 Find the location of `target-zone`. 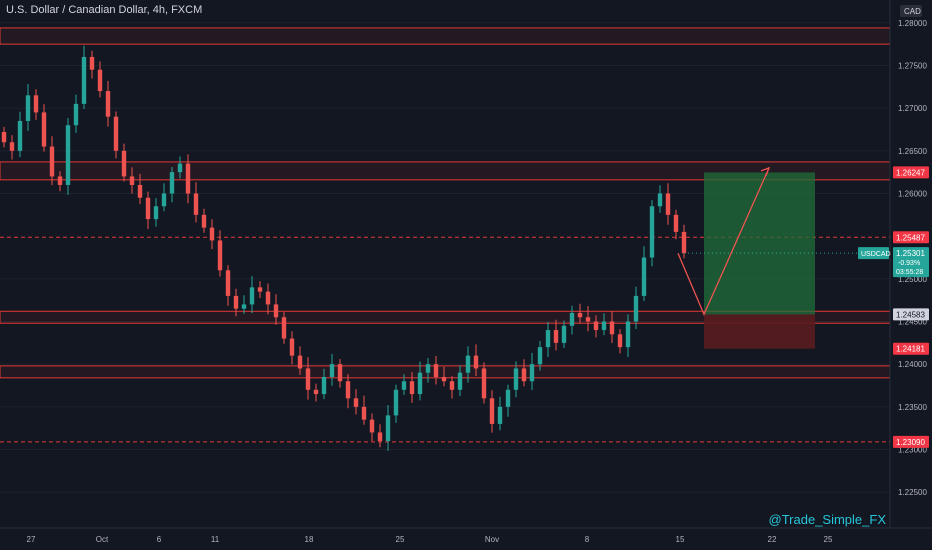

target-zone is located at coordinates (759, 243).